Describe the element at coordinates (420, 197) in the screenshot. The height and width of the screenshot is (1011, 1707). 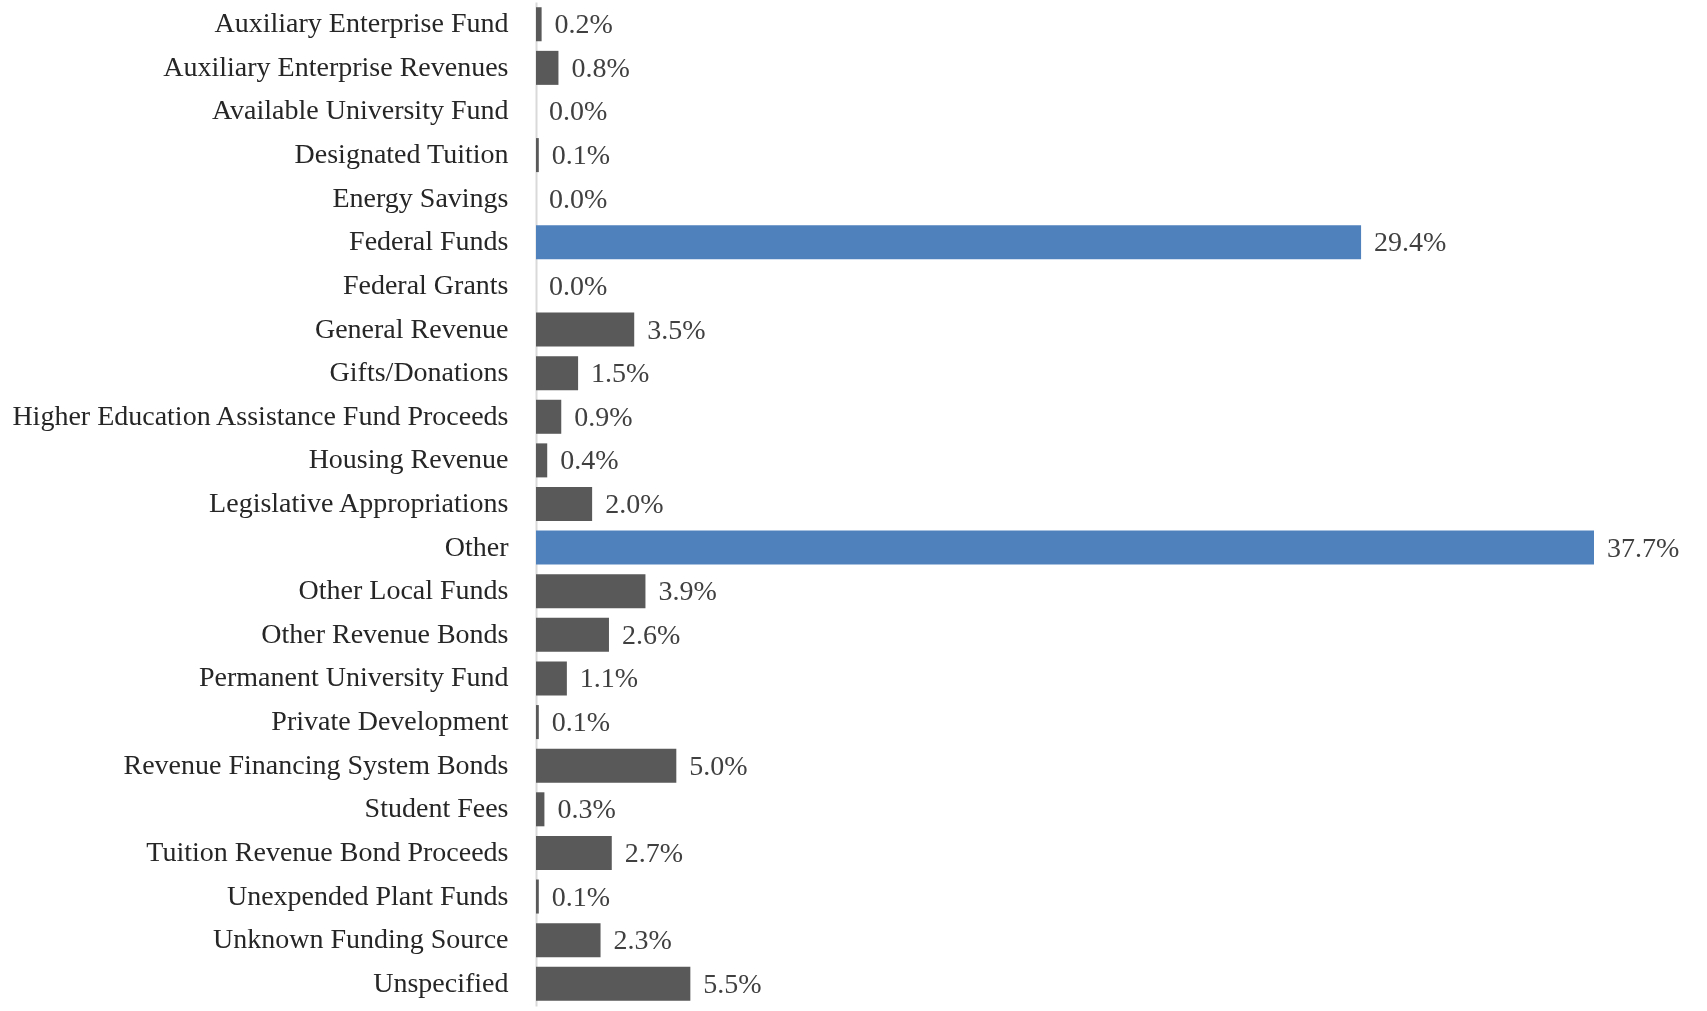
I see `y-tick-label: Energy Savings` at that location.